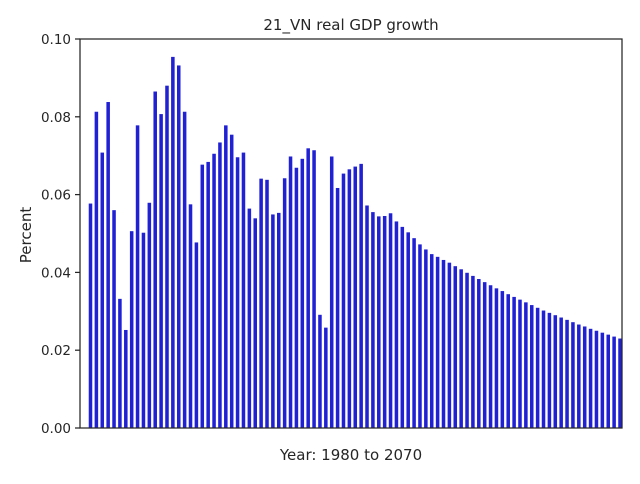 This screenshot has height=484, width=640. Describe the element at coordinates (143, 330) in the screenshot. I see `bar-1989` at that location.